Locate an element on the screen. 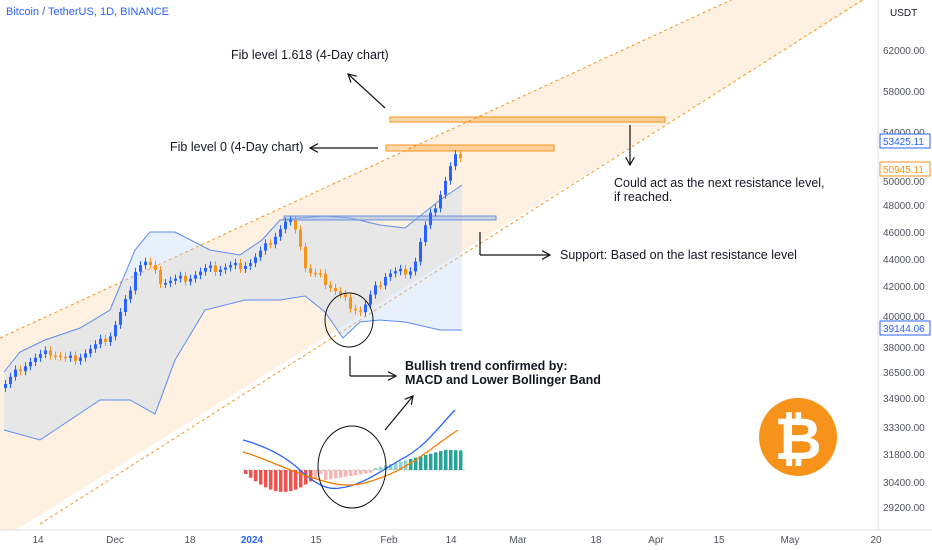 This screenshot has width=932, height=550. macd-inset is located at coordinates (354, 450).